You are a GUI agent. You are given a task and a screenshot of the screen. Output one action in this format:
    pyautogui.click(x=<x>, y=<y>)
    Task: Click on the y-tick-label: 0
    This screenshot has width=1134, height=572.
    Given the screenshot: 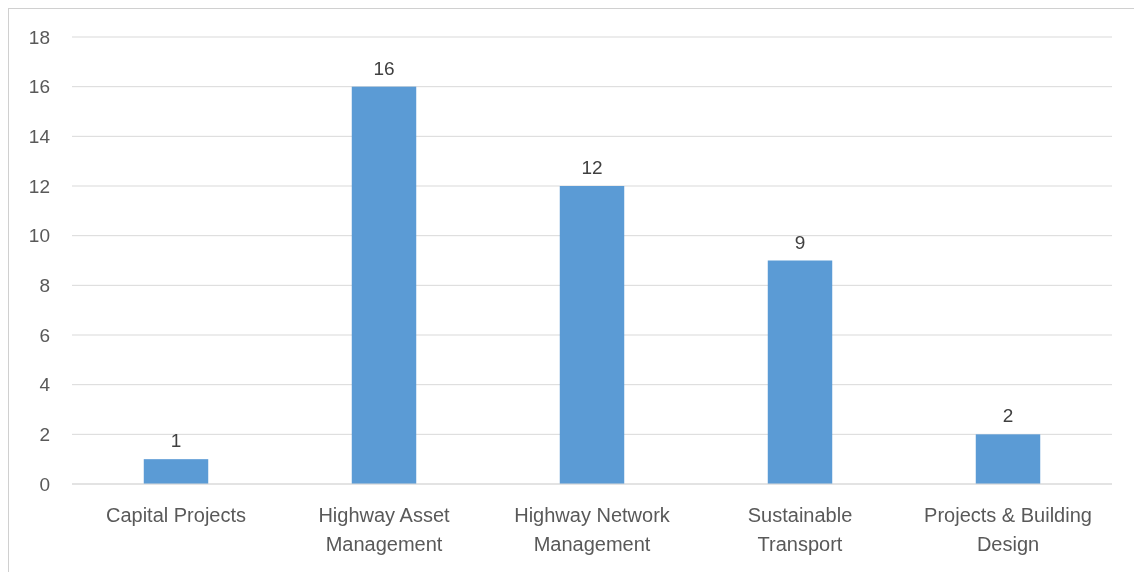 What is the action you would take?
    pyautogui.click(x=44, y=484)
    